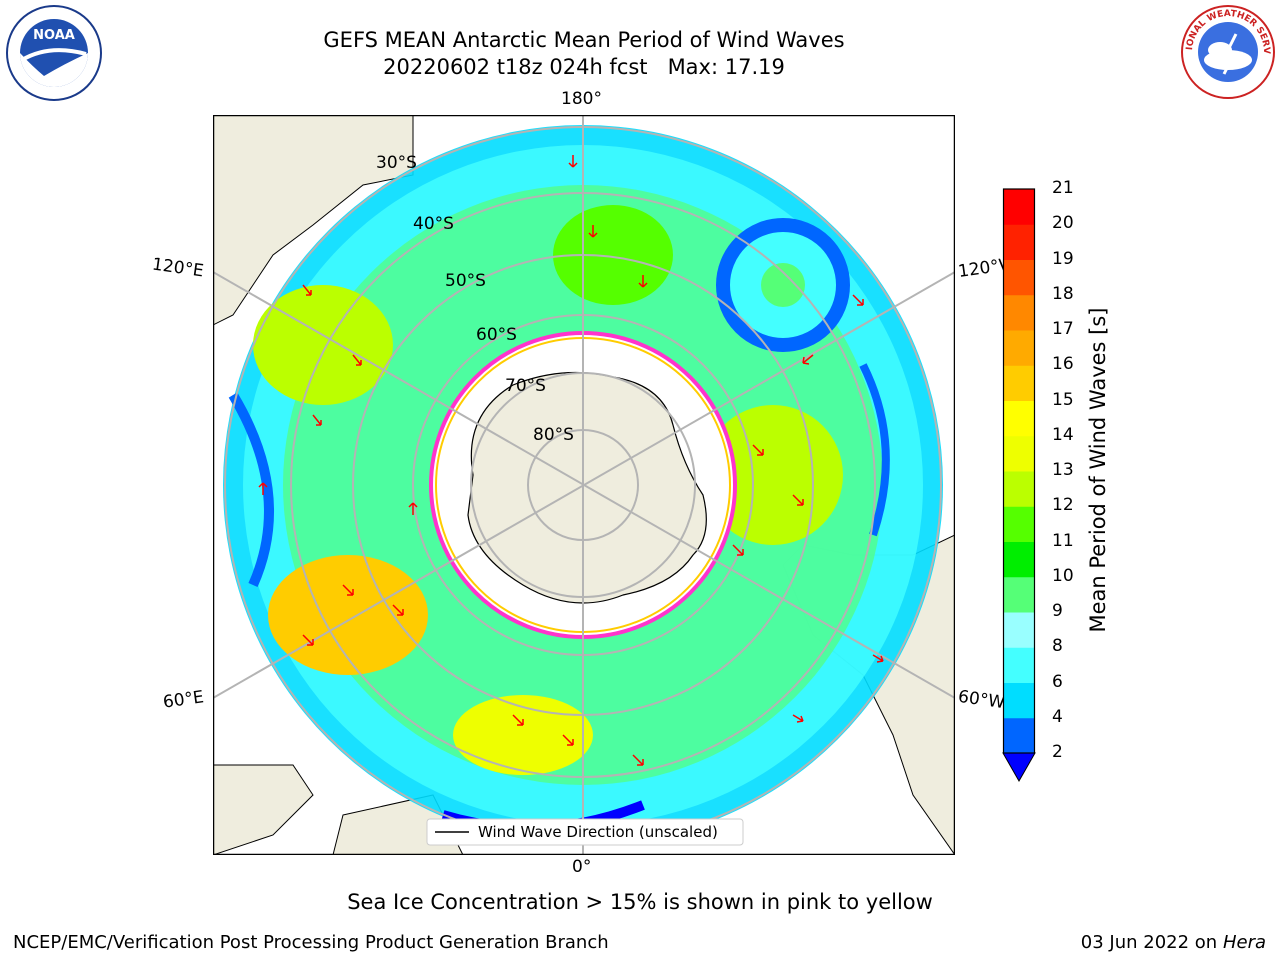 Image resolution: width=1280 pixels, height=960 pixels. I want to click on colorbar-title: Mean Period of Wind Waves [s], so click(1098, 470).